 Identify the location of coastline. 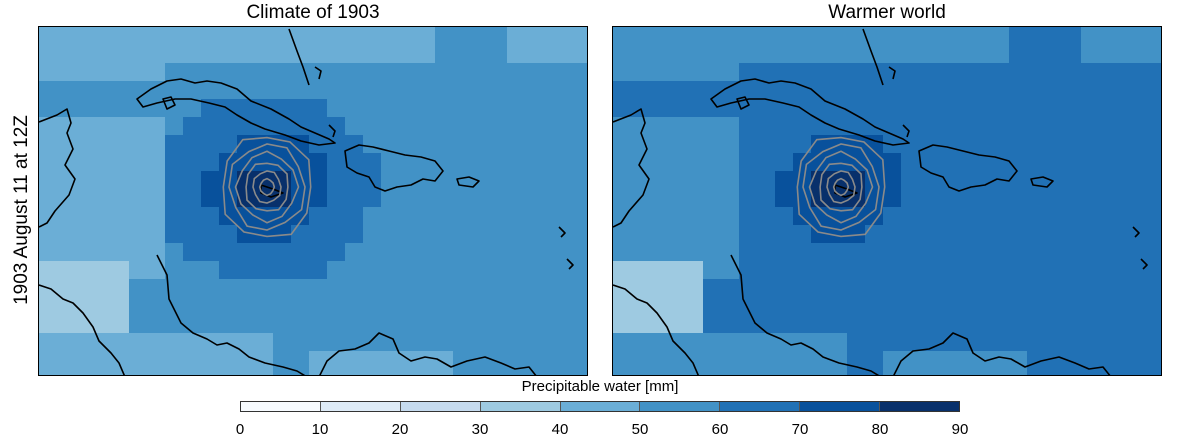
(1136, 232).